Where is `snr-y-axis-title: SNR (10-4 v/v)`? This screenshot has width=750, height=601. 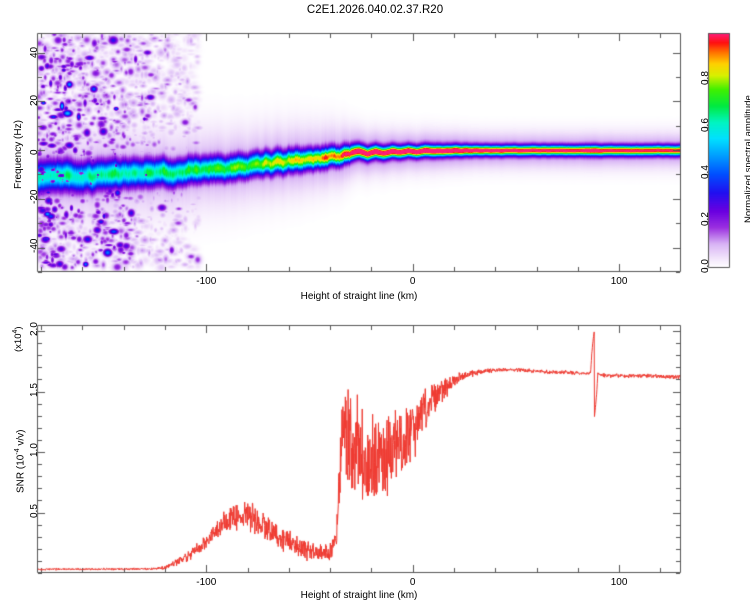
snr-y-axis-title: SNR (10-4 v/v) is located at coordinates (20, 461).